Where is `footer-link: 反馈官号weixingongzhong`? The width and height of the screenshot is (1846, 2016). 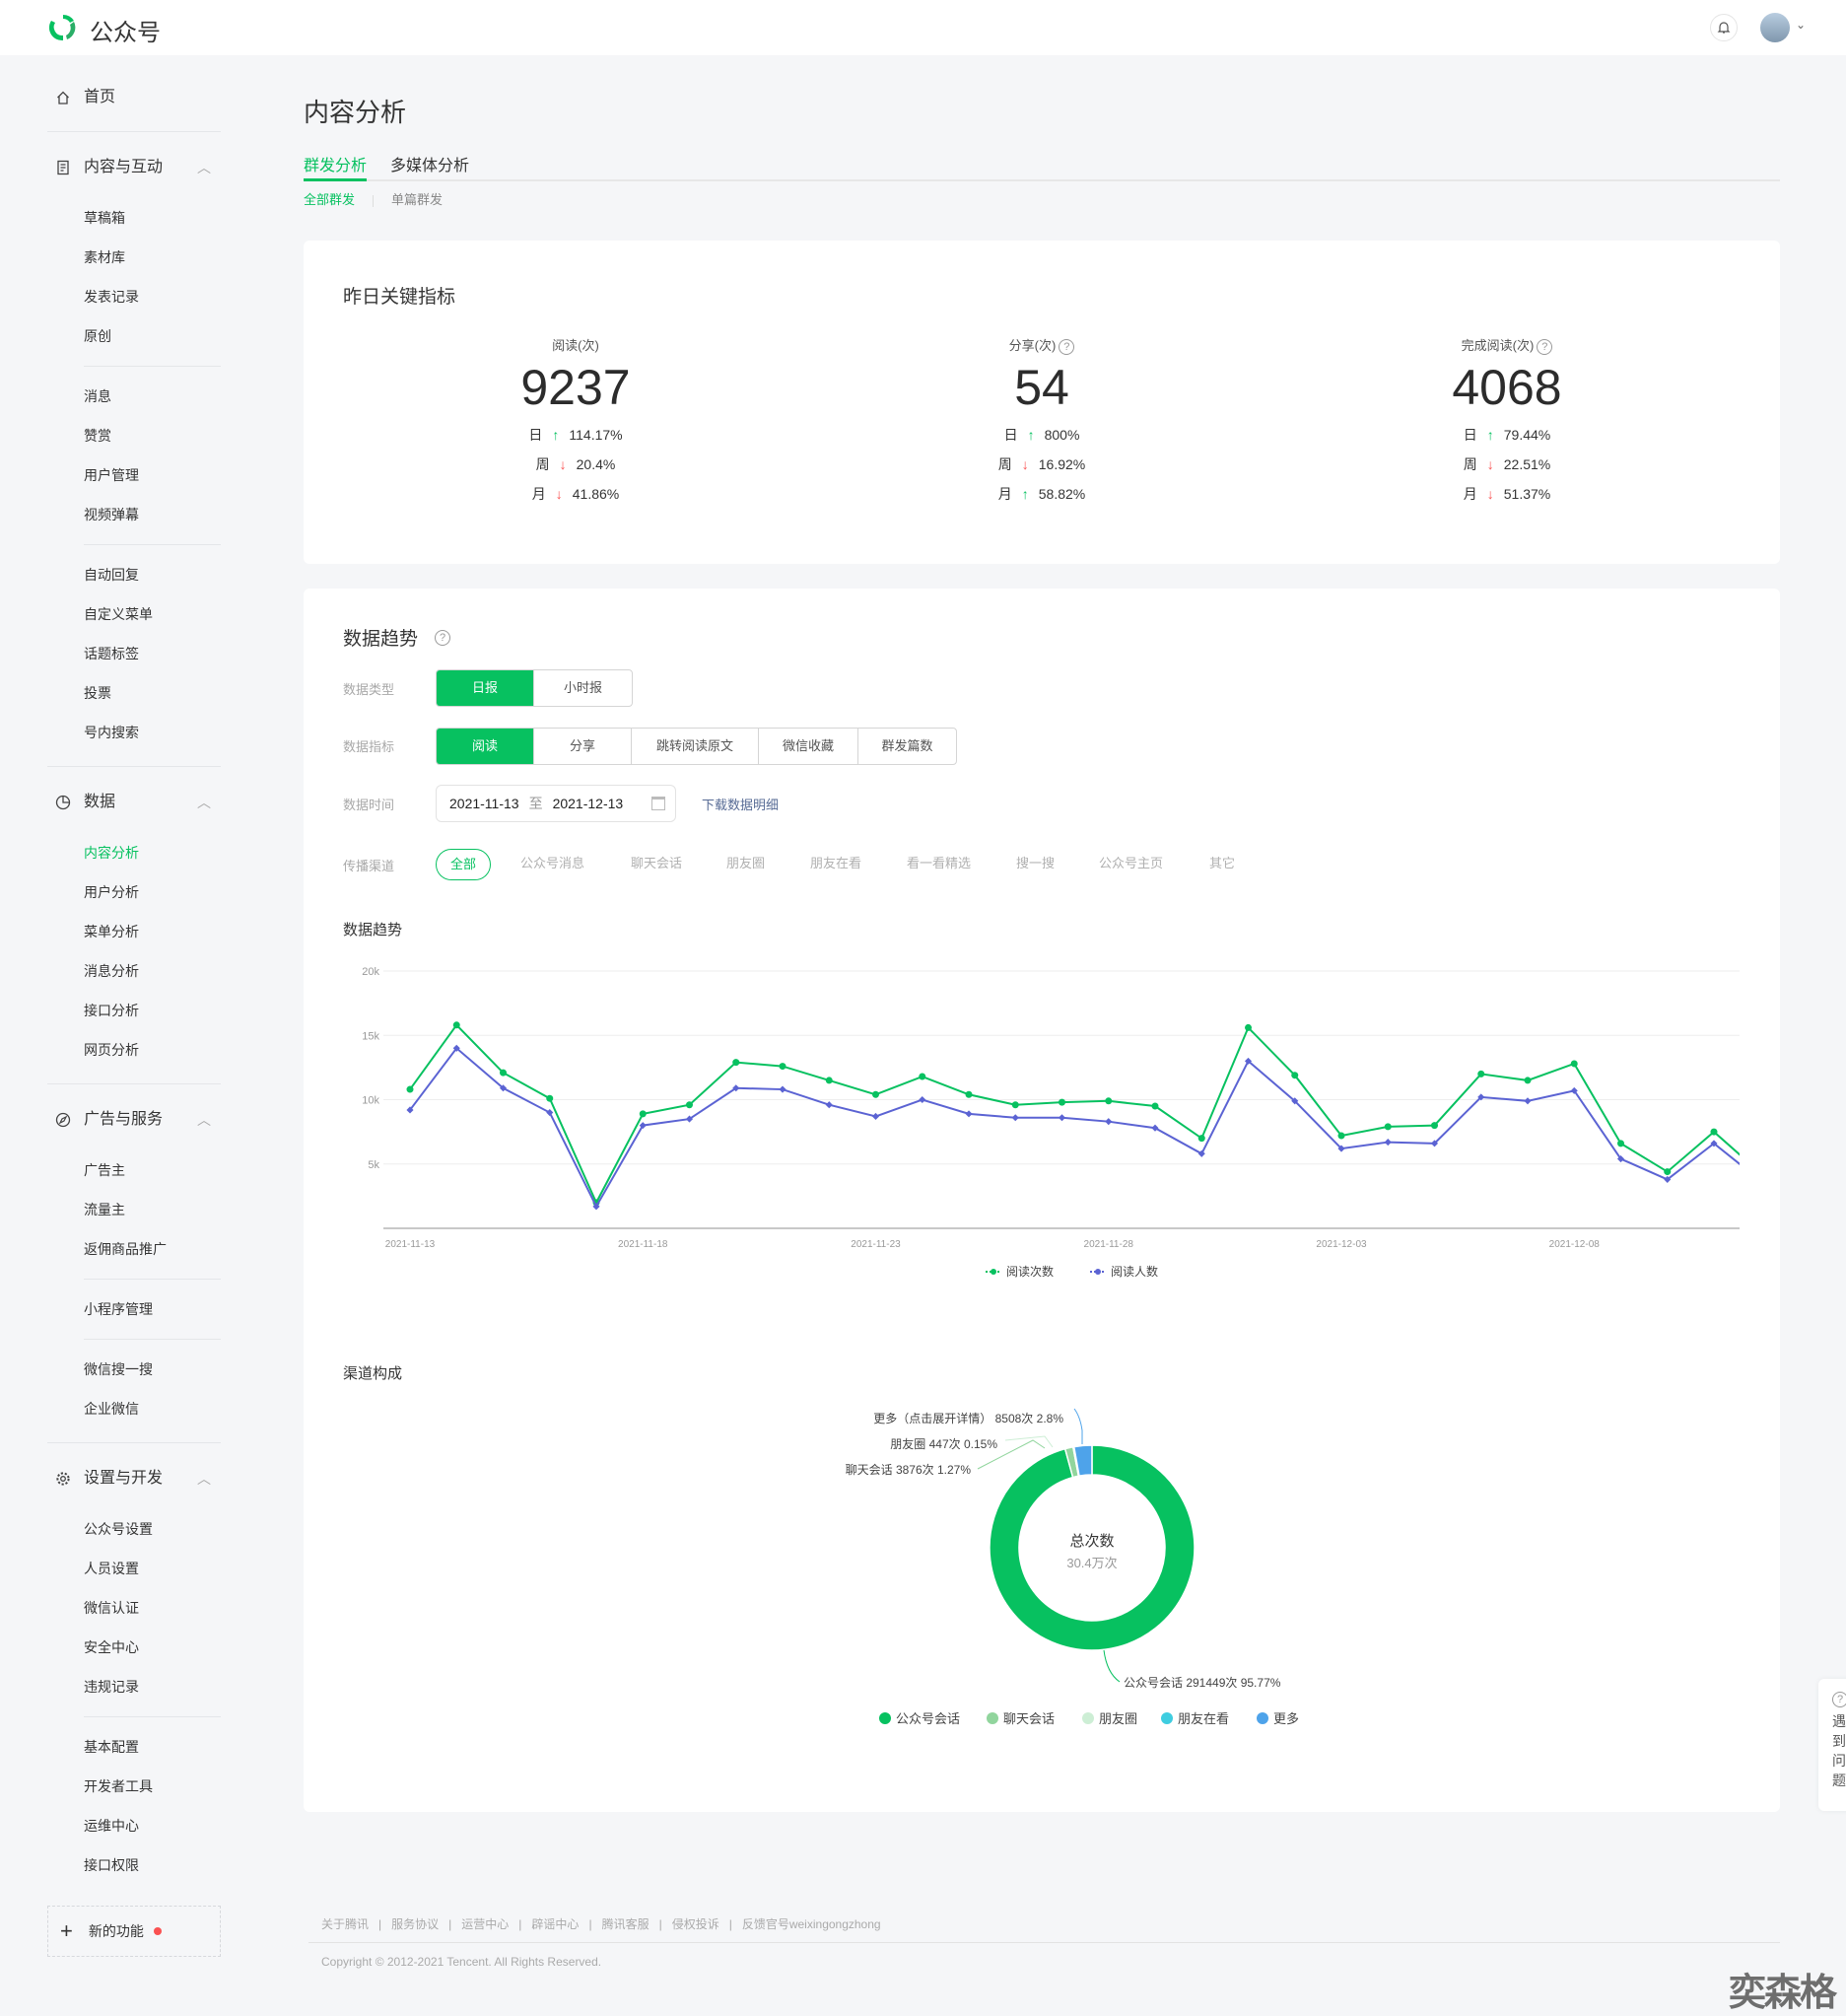 footer-link: 反馈官号weixingongzhong is located at coordinates (811, 1924).